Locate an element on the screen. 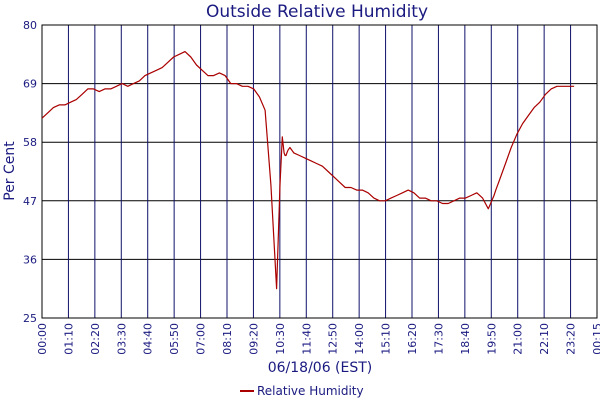  x-tick-label: 23:20 is located at coordinates (571, 339).